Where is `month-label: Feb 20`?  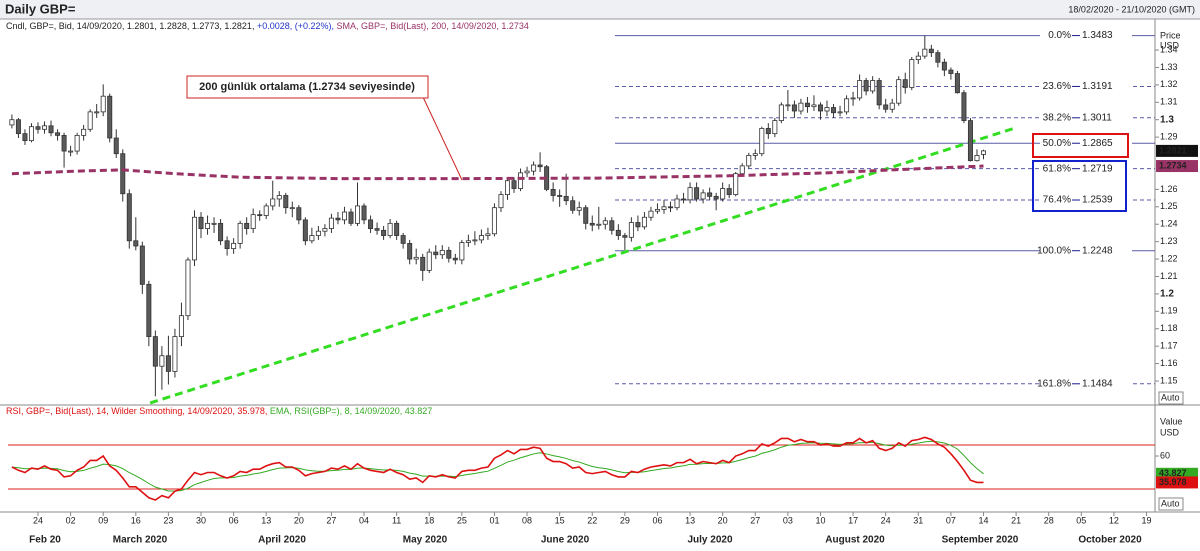 month-label: Feb 20 is located at coordinates (45, 540).